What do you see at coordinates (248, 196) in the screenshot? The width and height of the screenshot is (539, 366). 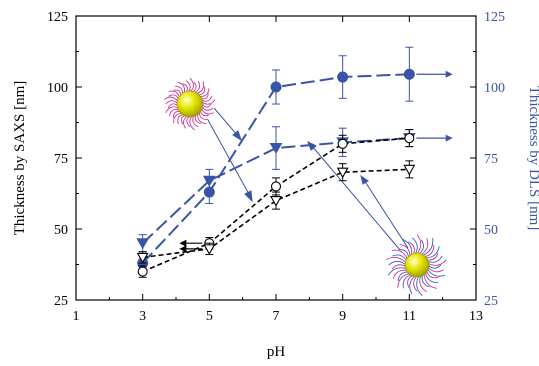 I see `pointer-top-to-saxs-head` at bounding box center [248, 196].